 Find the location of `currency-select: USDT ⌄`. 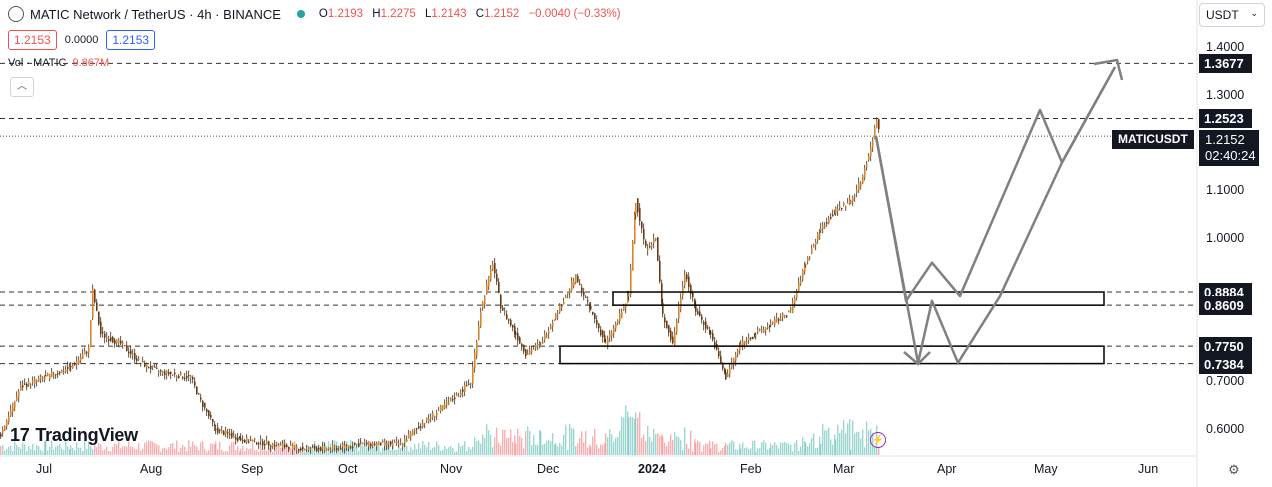

currency-select: USDT ⌄ is located at coordinates (1232, 15).